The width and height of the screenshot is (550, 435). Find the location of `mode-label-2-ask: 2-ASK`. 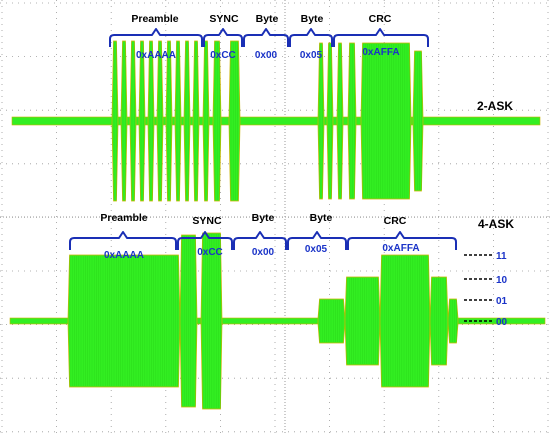

mode-label-2-ask: 2-ASK is located at coordinates (495, 106).